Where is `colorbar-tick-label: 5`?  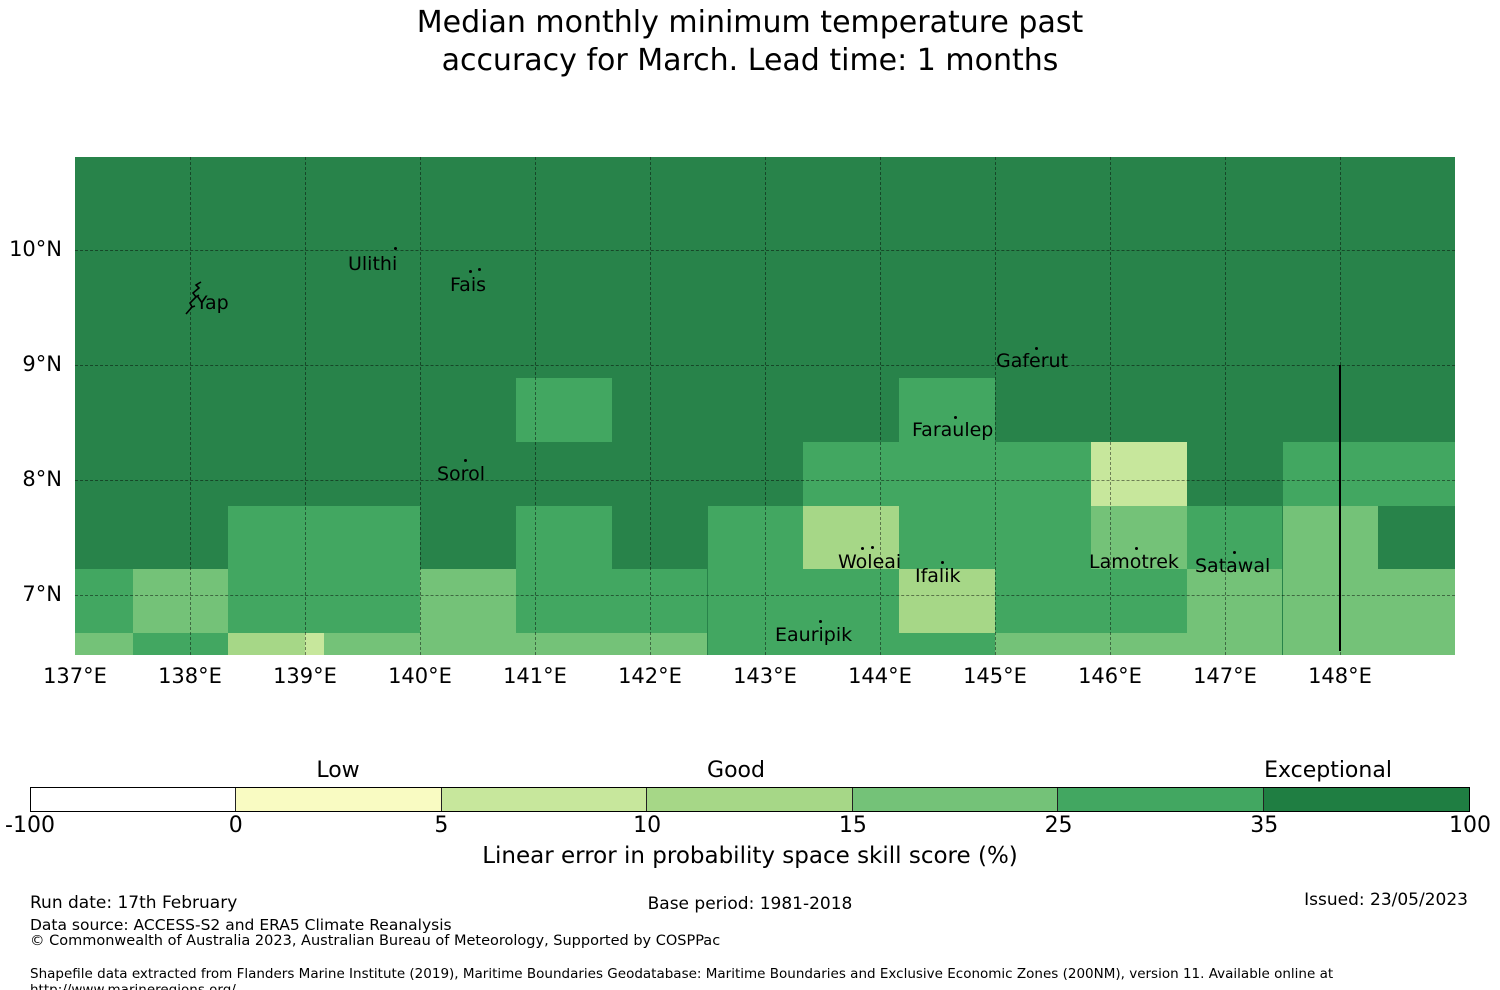 colorbar-tick-label: 5 is located at coordinates (441, 825).